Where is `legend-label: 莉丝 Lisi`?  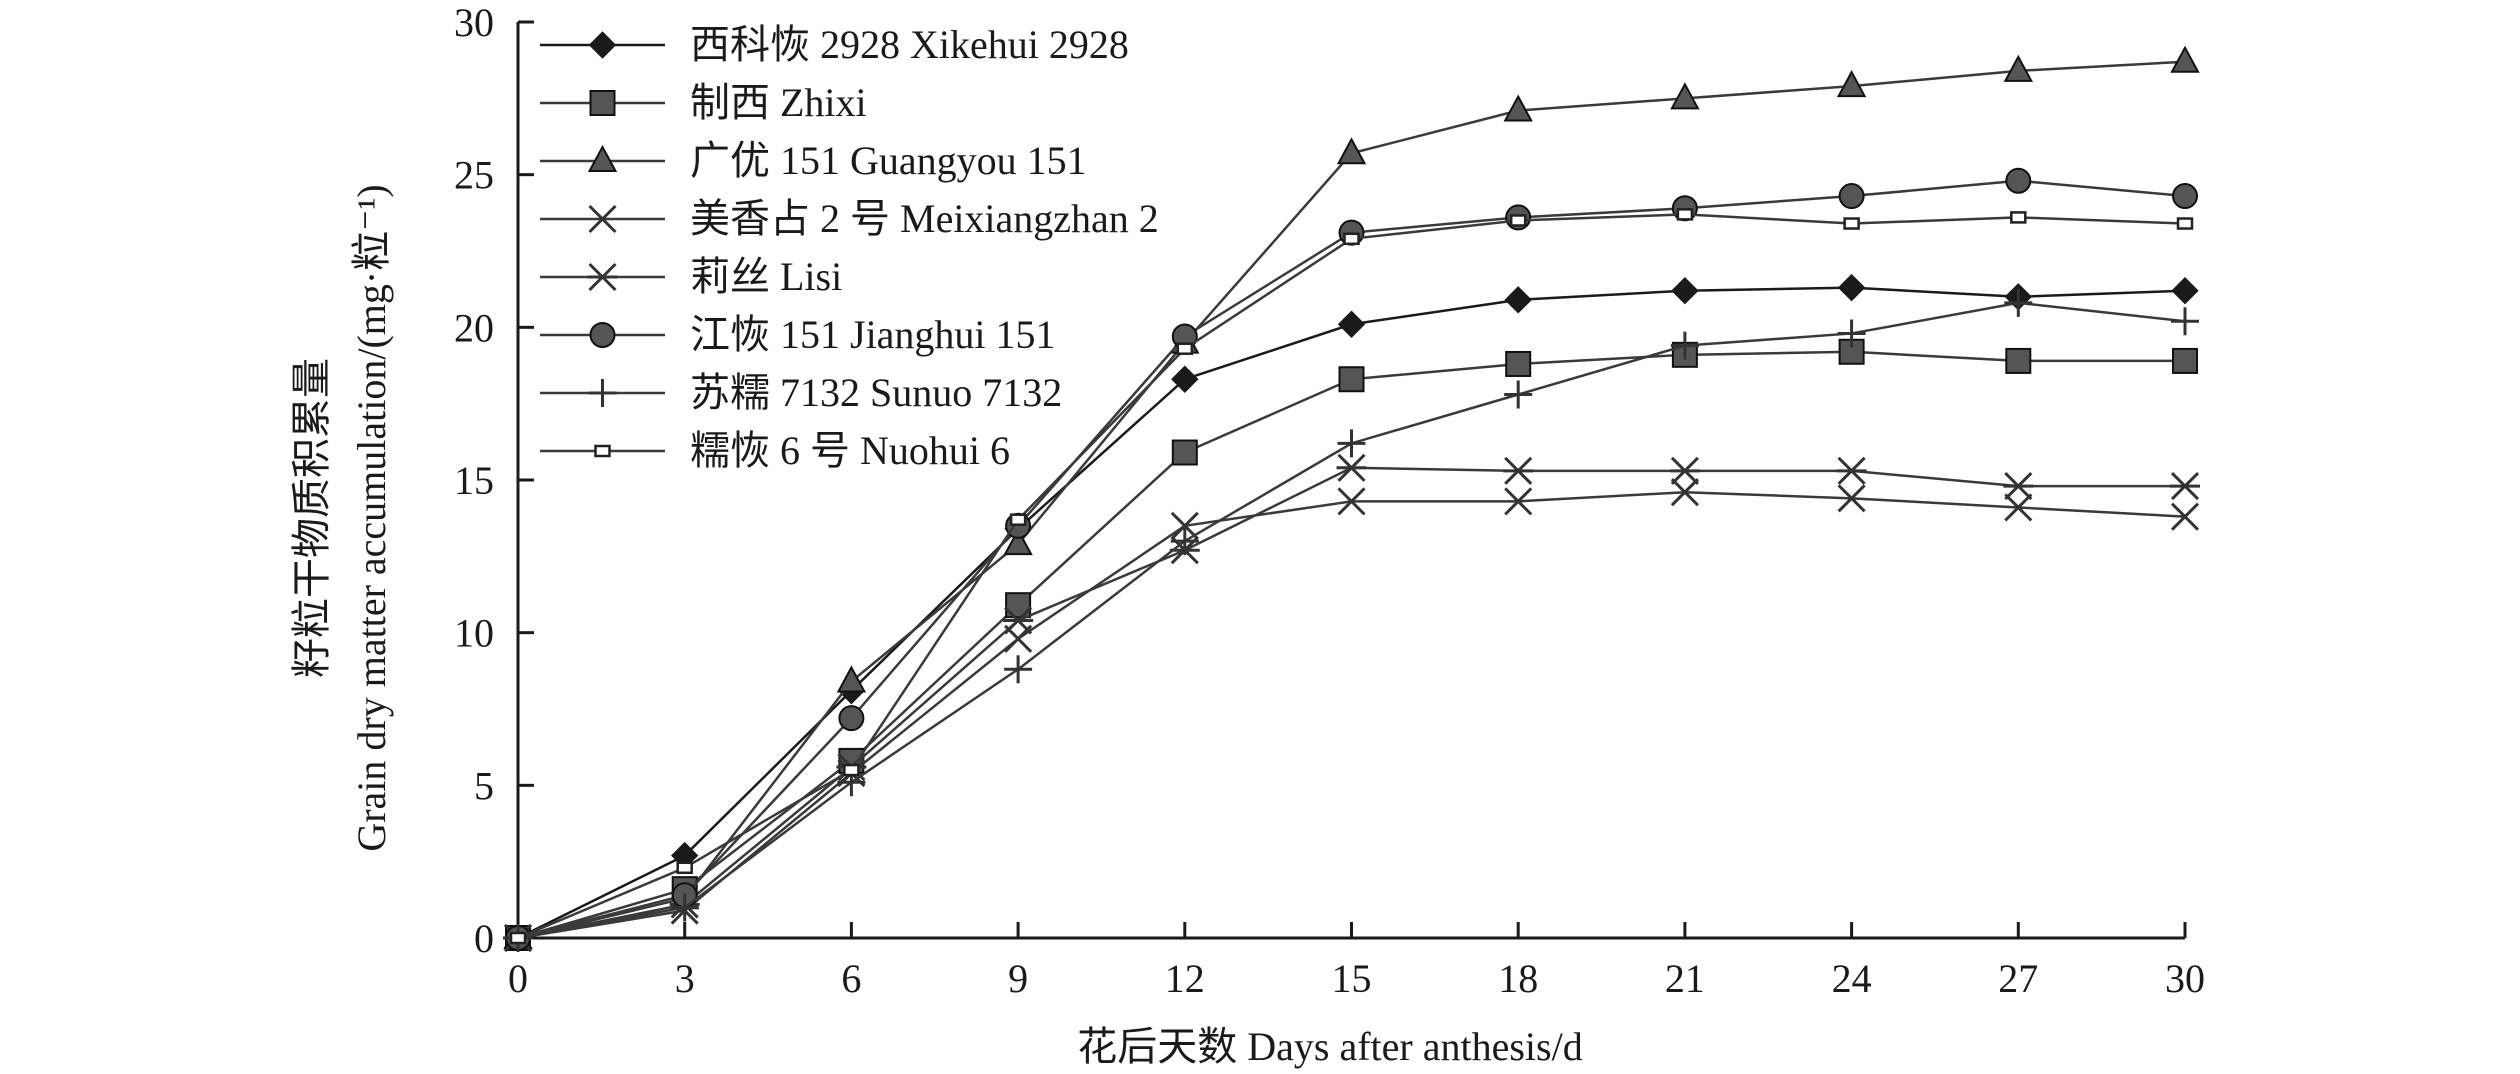
legend-label: 莉丝 Lisi is located at coordinates (766, 276).